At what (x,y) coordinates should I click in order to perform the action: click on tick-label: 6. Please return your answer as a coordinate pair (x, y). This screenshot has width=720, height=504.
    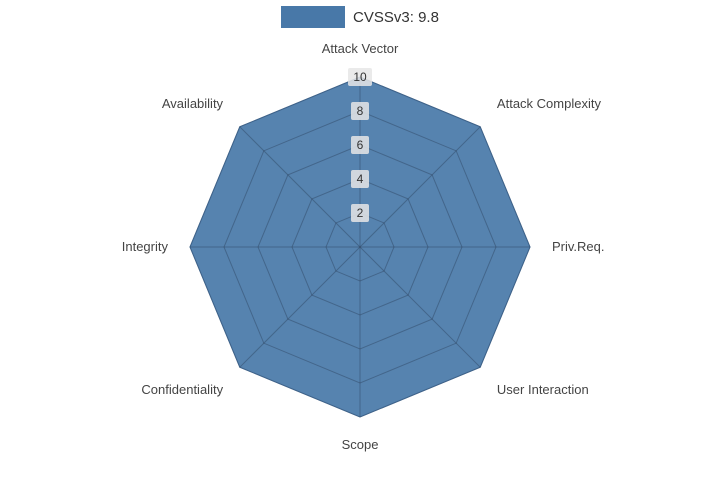
    Looking at the image, I should click on (360, 145).